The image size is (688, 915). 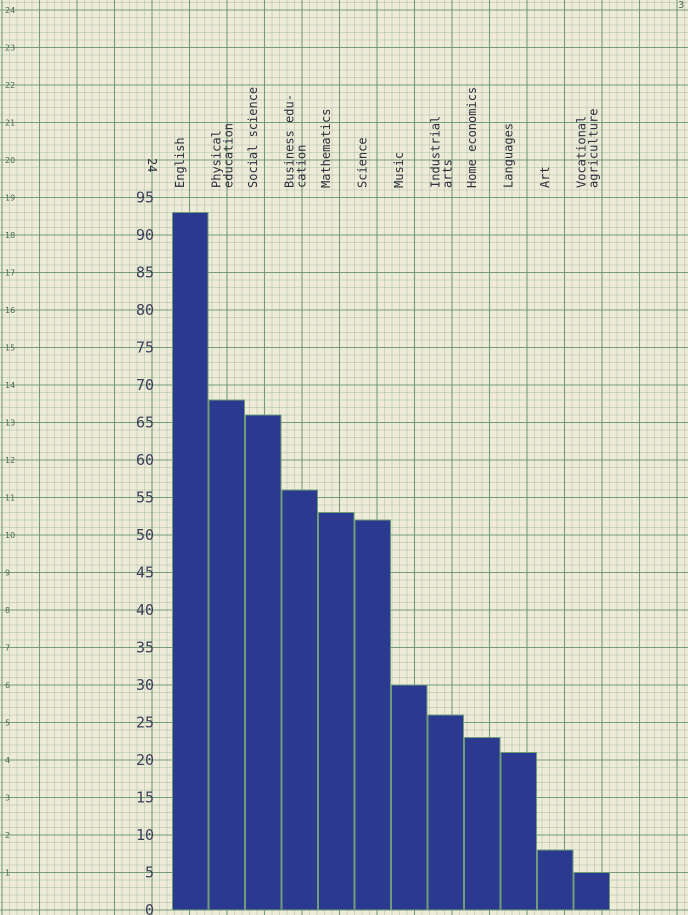 What do you see at coordinates (145, 423) in the screenshot?
I see `y-tick-label: 65` at bounding box center [145, 423].